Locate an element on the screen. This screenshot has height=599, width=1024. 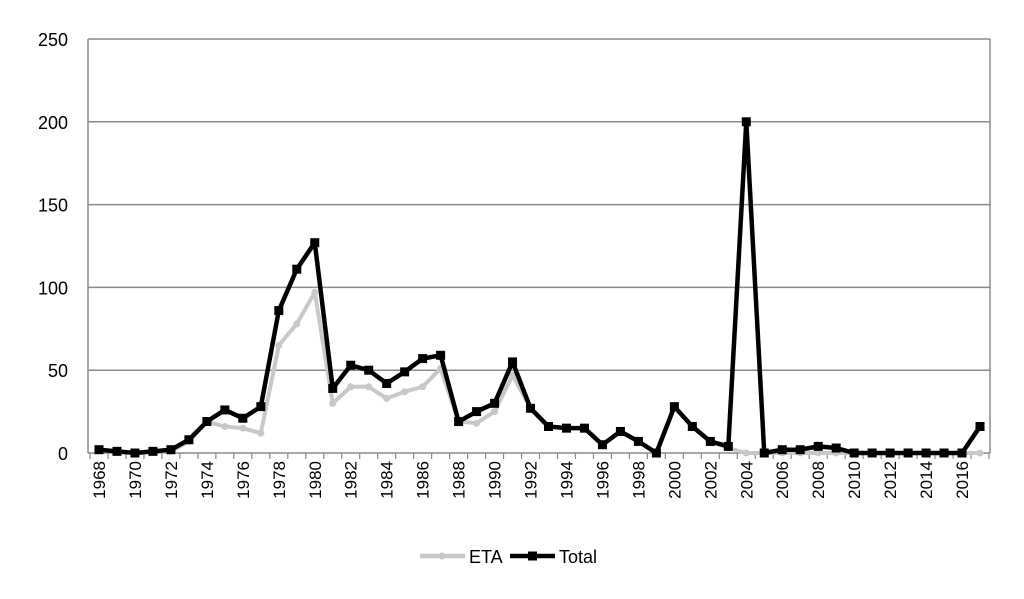
x-tick-label: 2002 is located at coordinates (710, 480).